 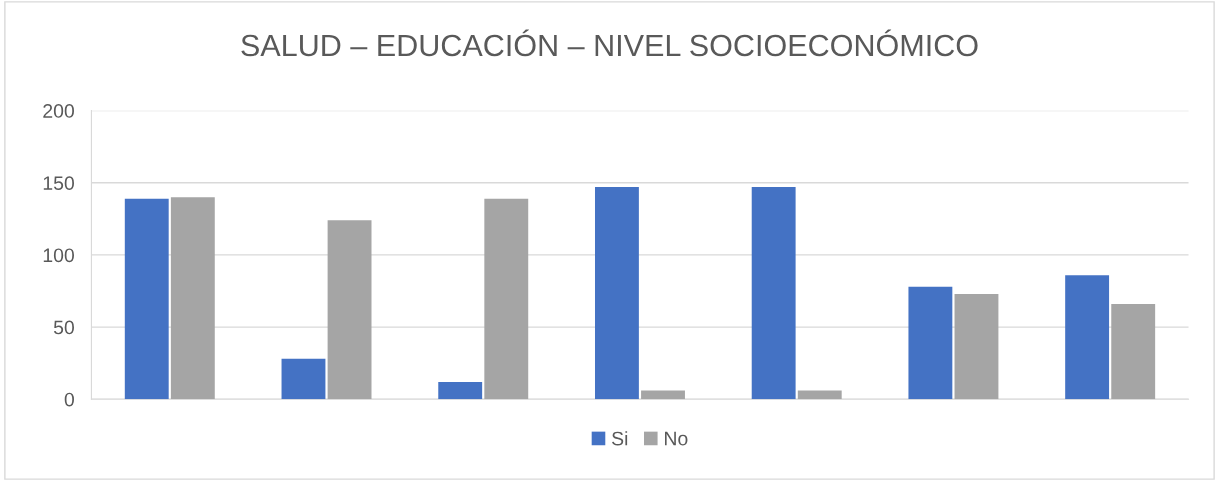 I want to click on y-tick-label: 0, so click(x=69, y=399).